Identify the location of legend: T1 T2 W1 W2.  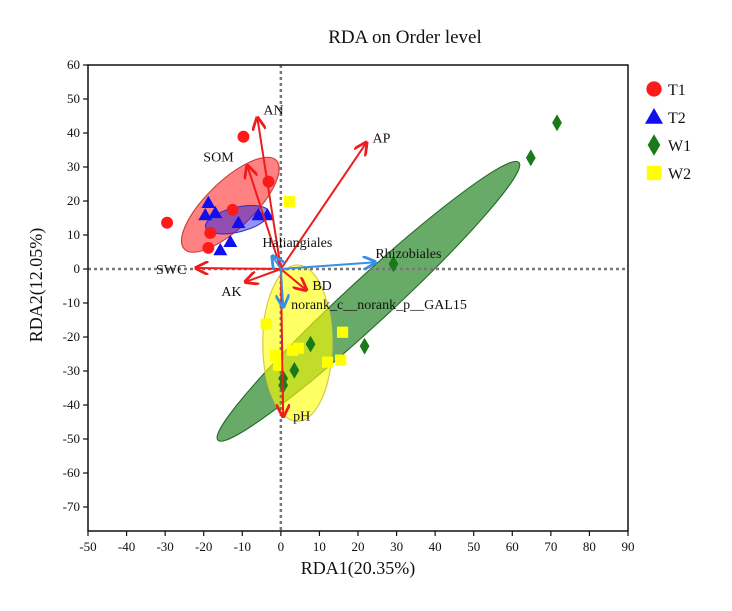
(668, 132).